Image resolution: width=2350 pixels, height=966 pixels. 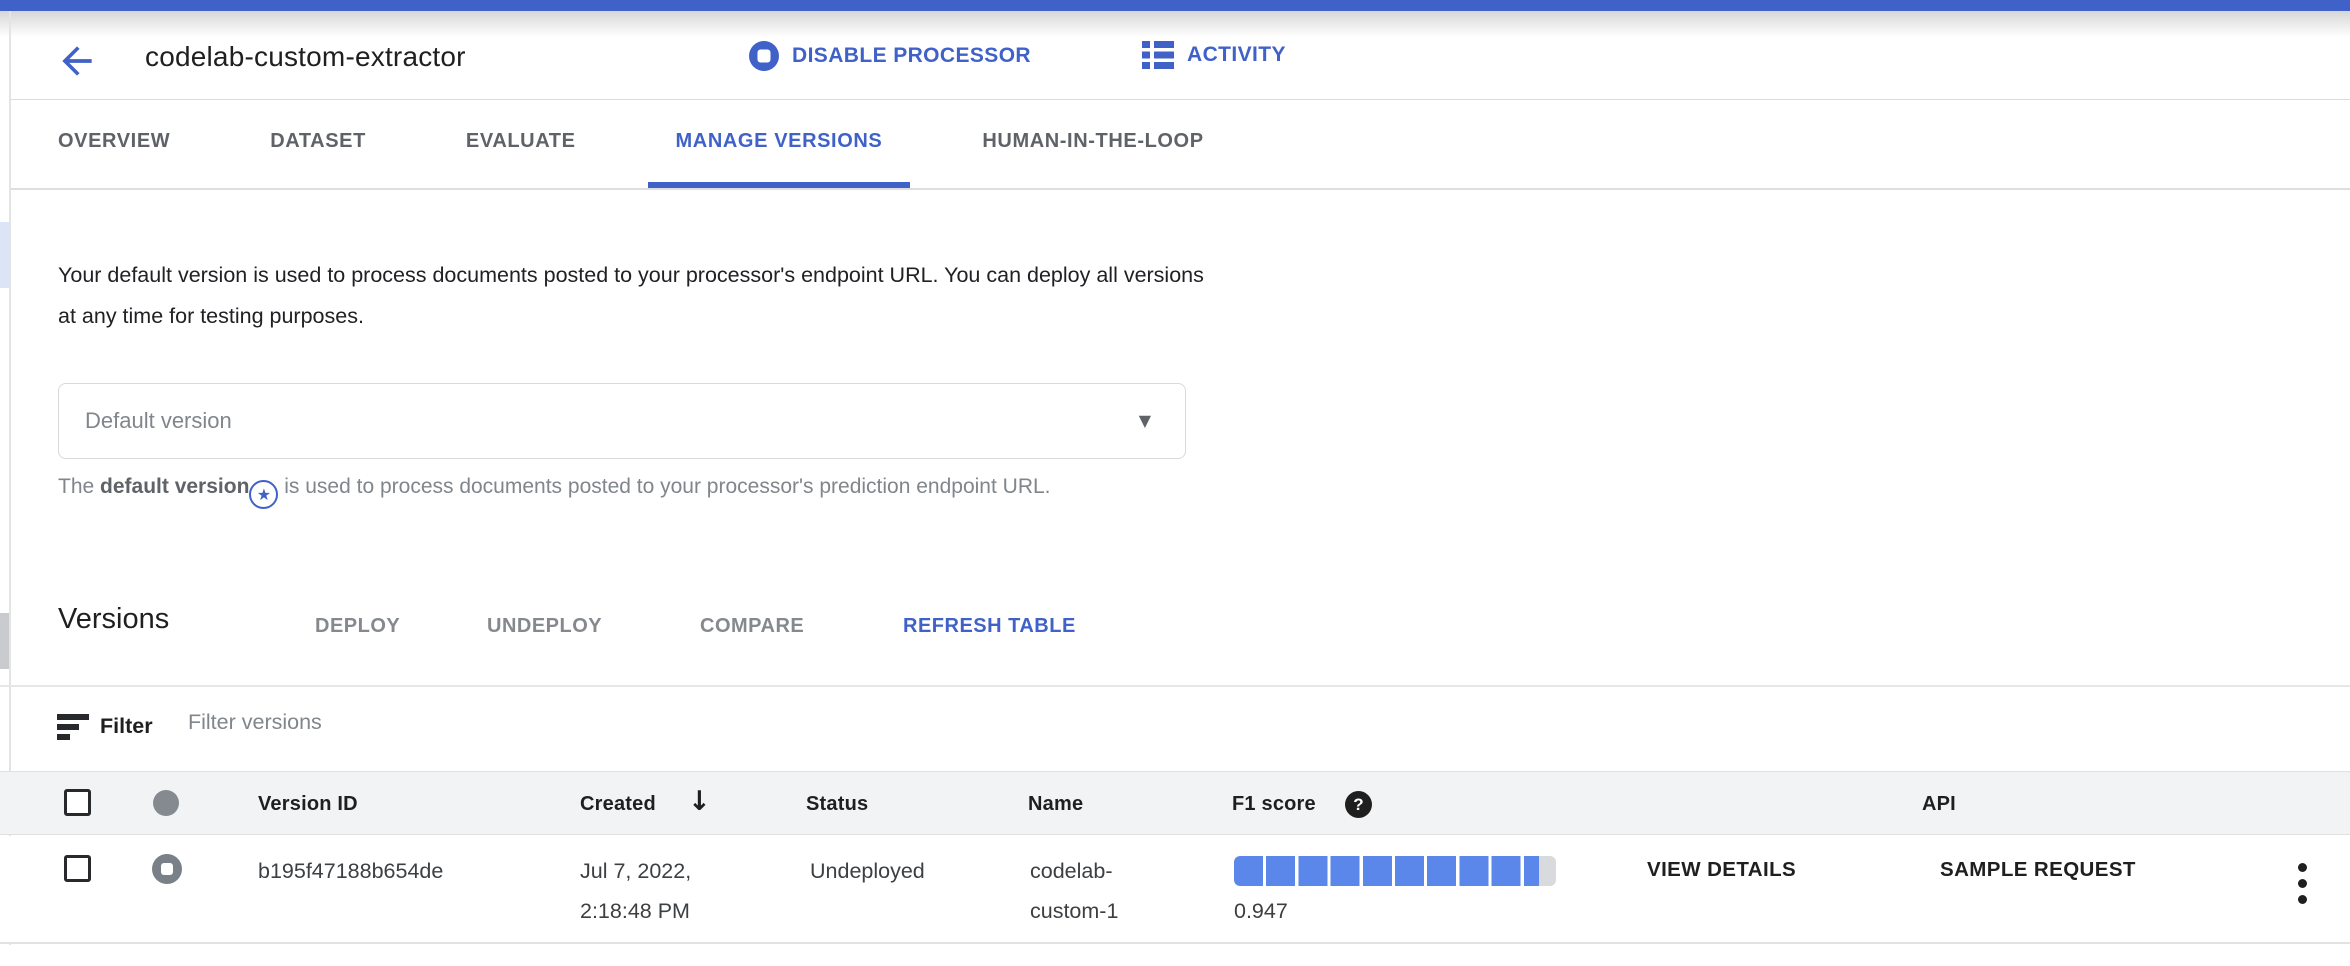 I want to click on default-version-star-icon: ★, so click(x=264, y=494).